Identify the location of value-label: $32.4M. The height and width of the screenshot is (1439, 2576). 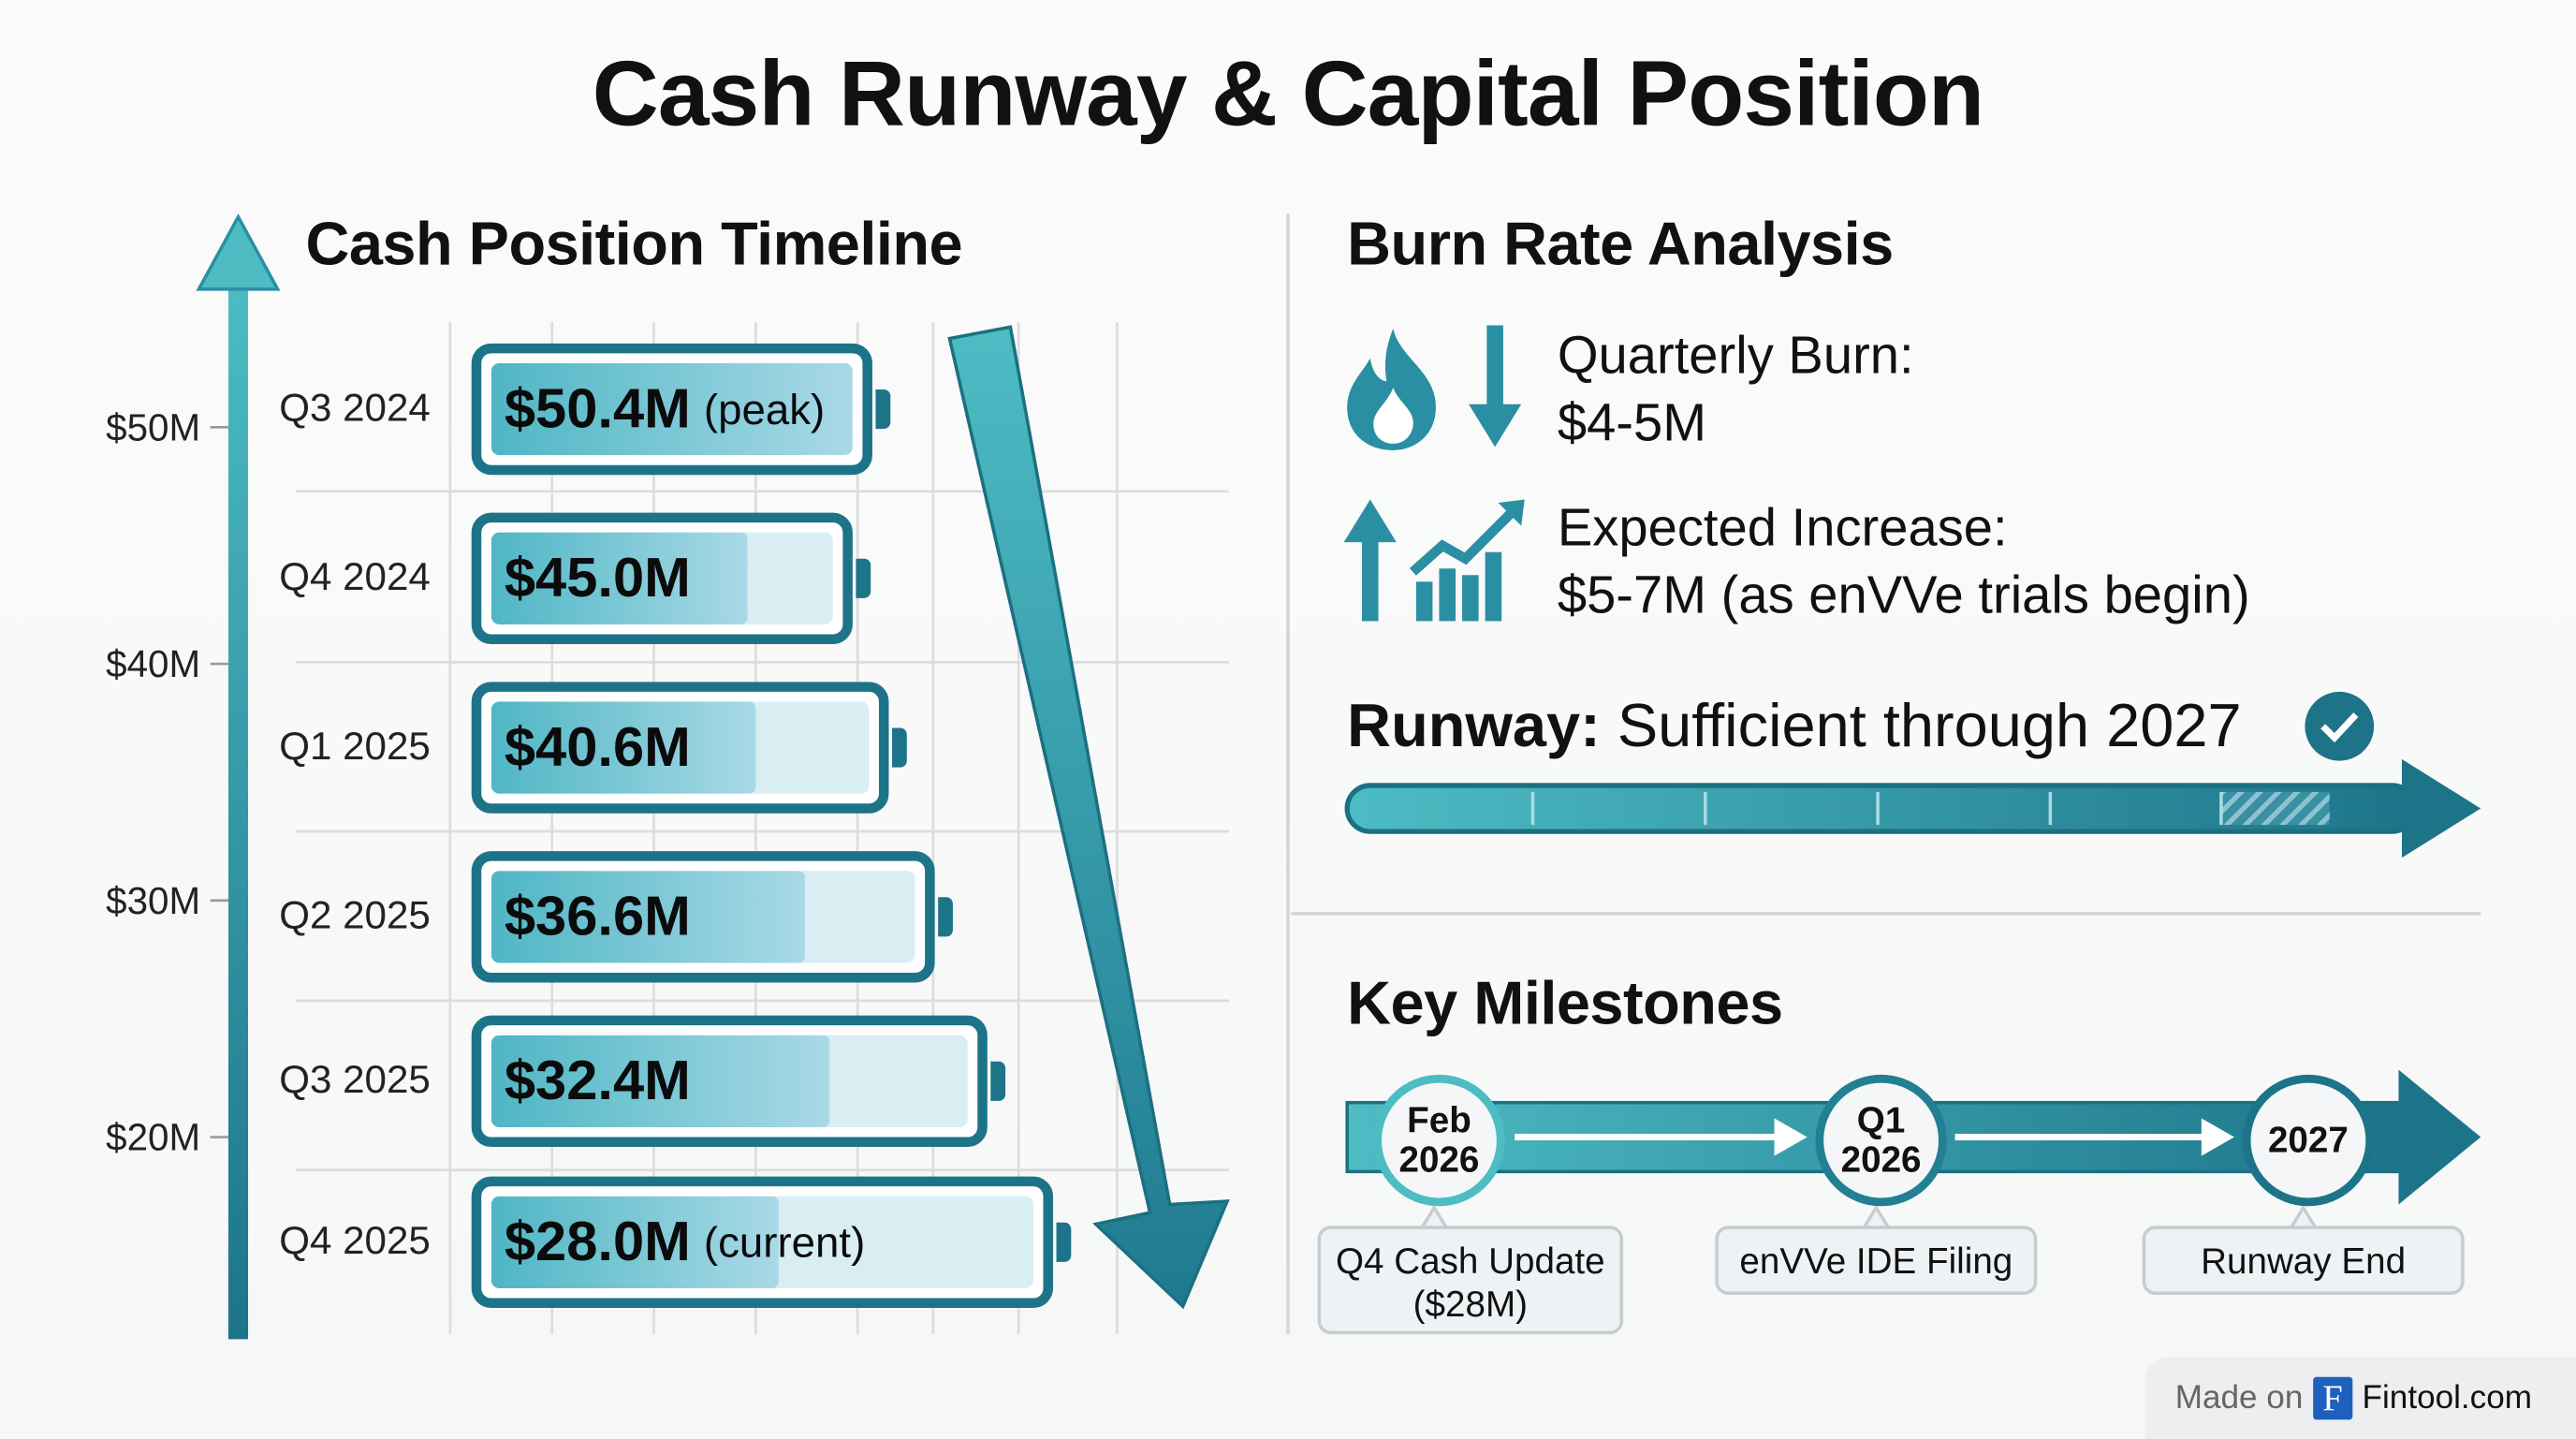
(598, 1081).